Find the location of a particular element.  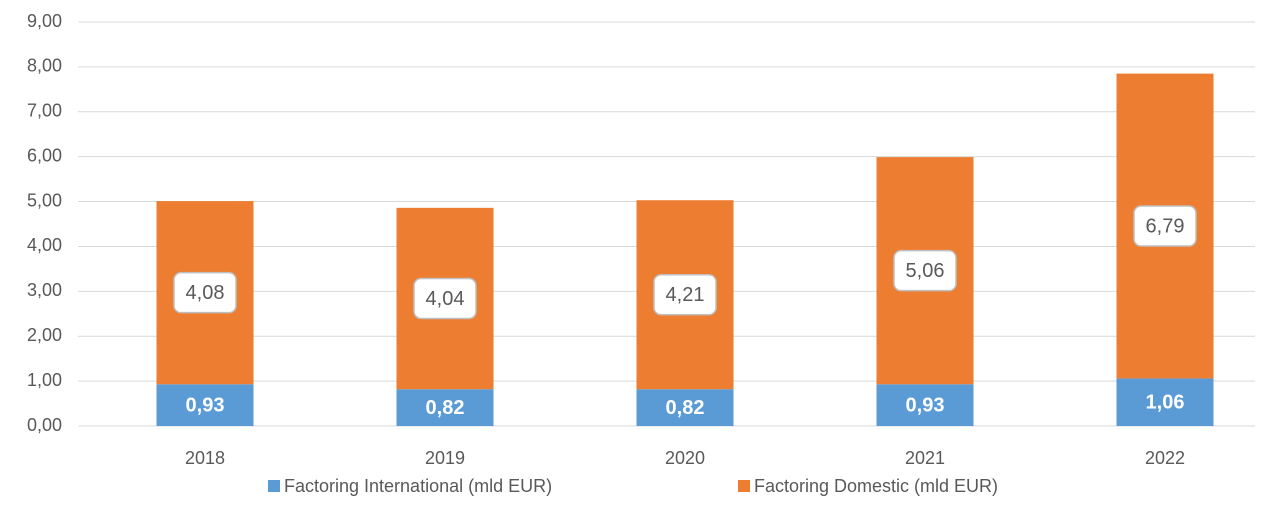

y-tick-label: 0,00 is located at coordinates (44, 425).